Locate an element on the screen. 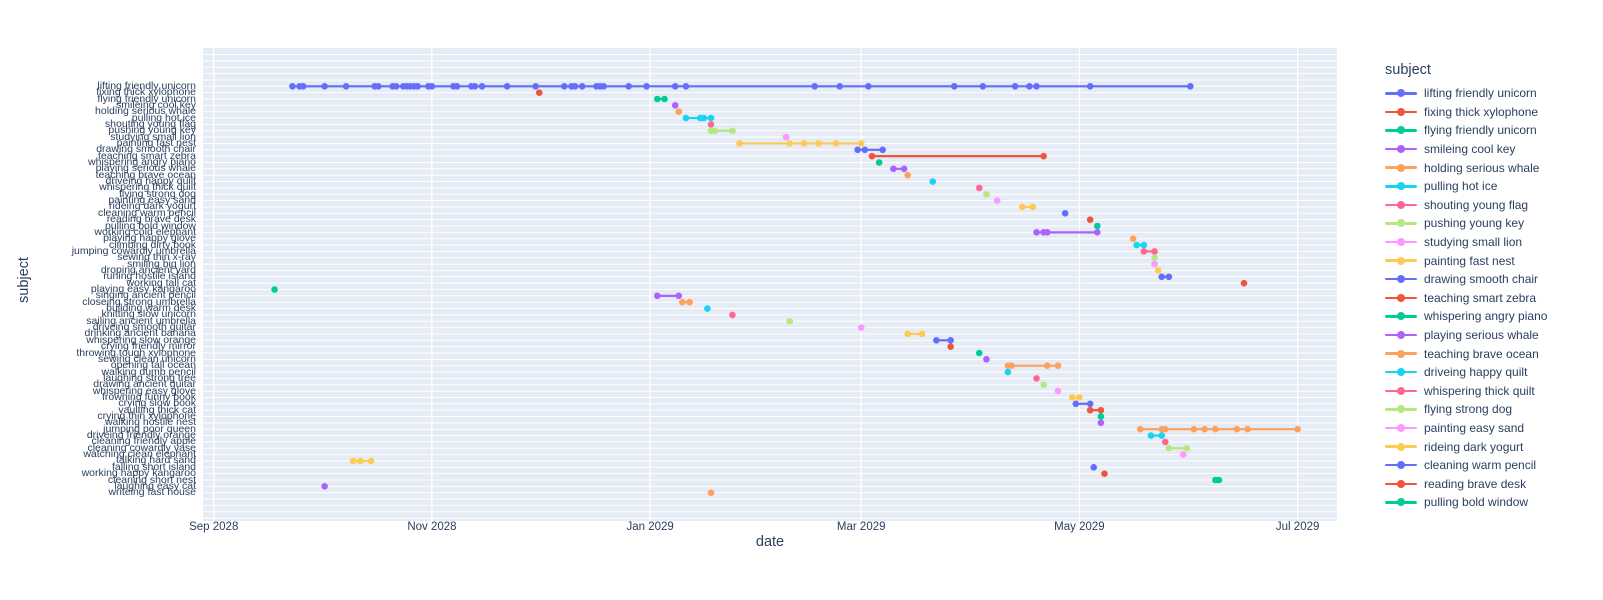 This screenshot has width=1603, height=600. legend-item: whispering thick quilt is located at coordinates (1492, 391).